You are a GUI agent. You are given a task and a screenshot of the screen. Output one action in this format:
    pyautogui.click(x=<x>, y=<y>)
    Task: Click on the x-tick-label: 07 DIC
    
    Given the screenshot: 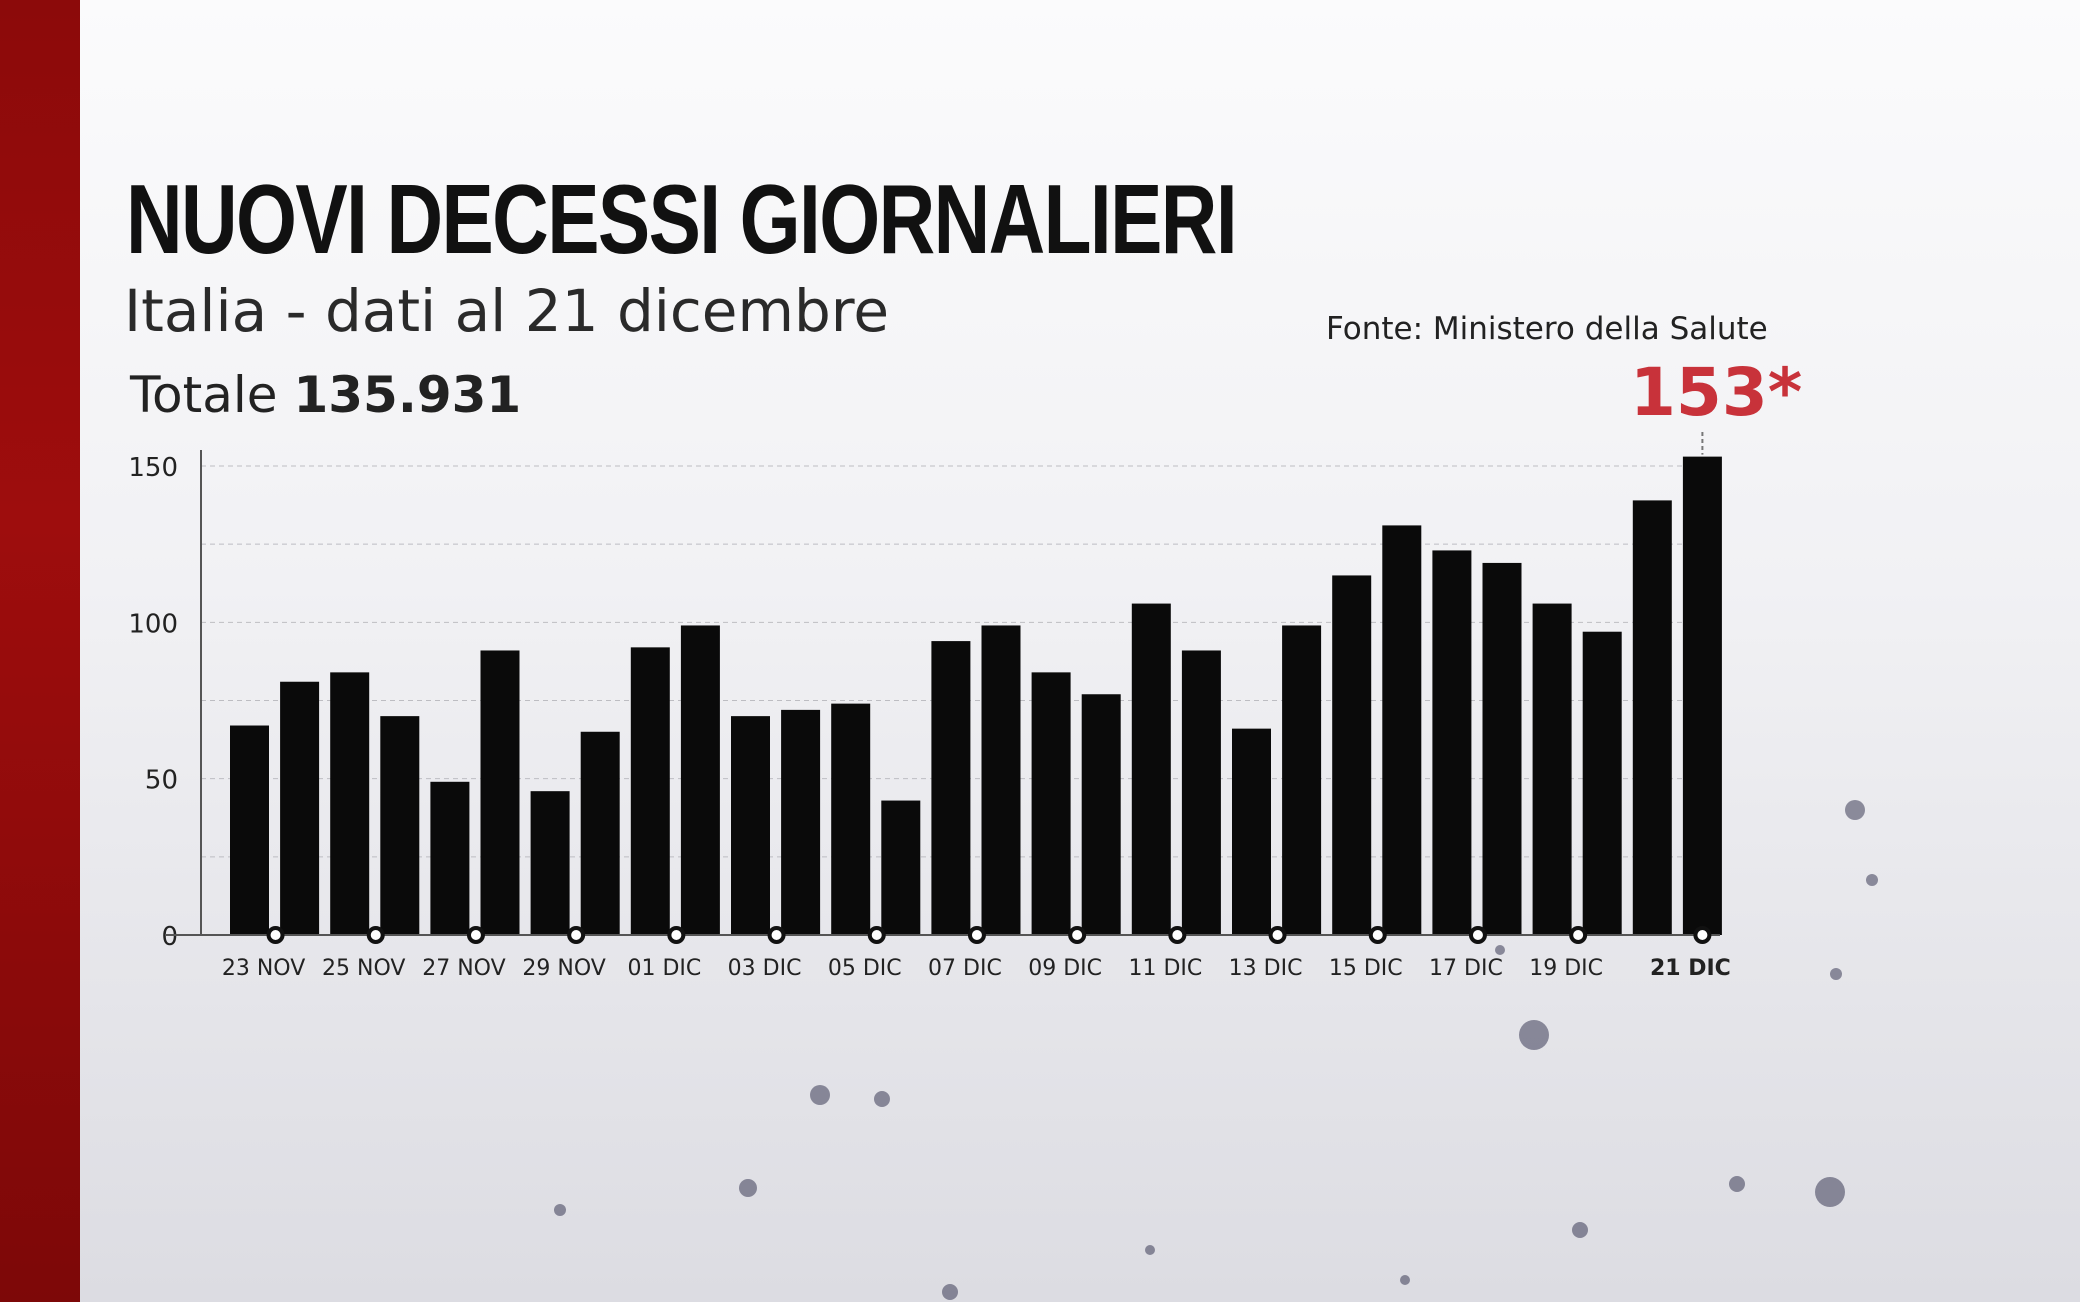 What is the action you would take?
    pyautogui.click(x=965, y=968)
    